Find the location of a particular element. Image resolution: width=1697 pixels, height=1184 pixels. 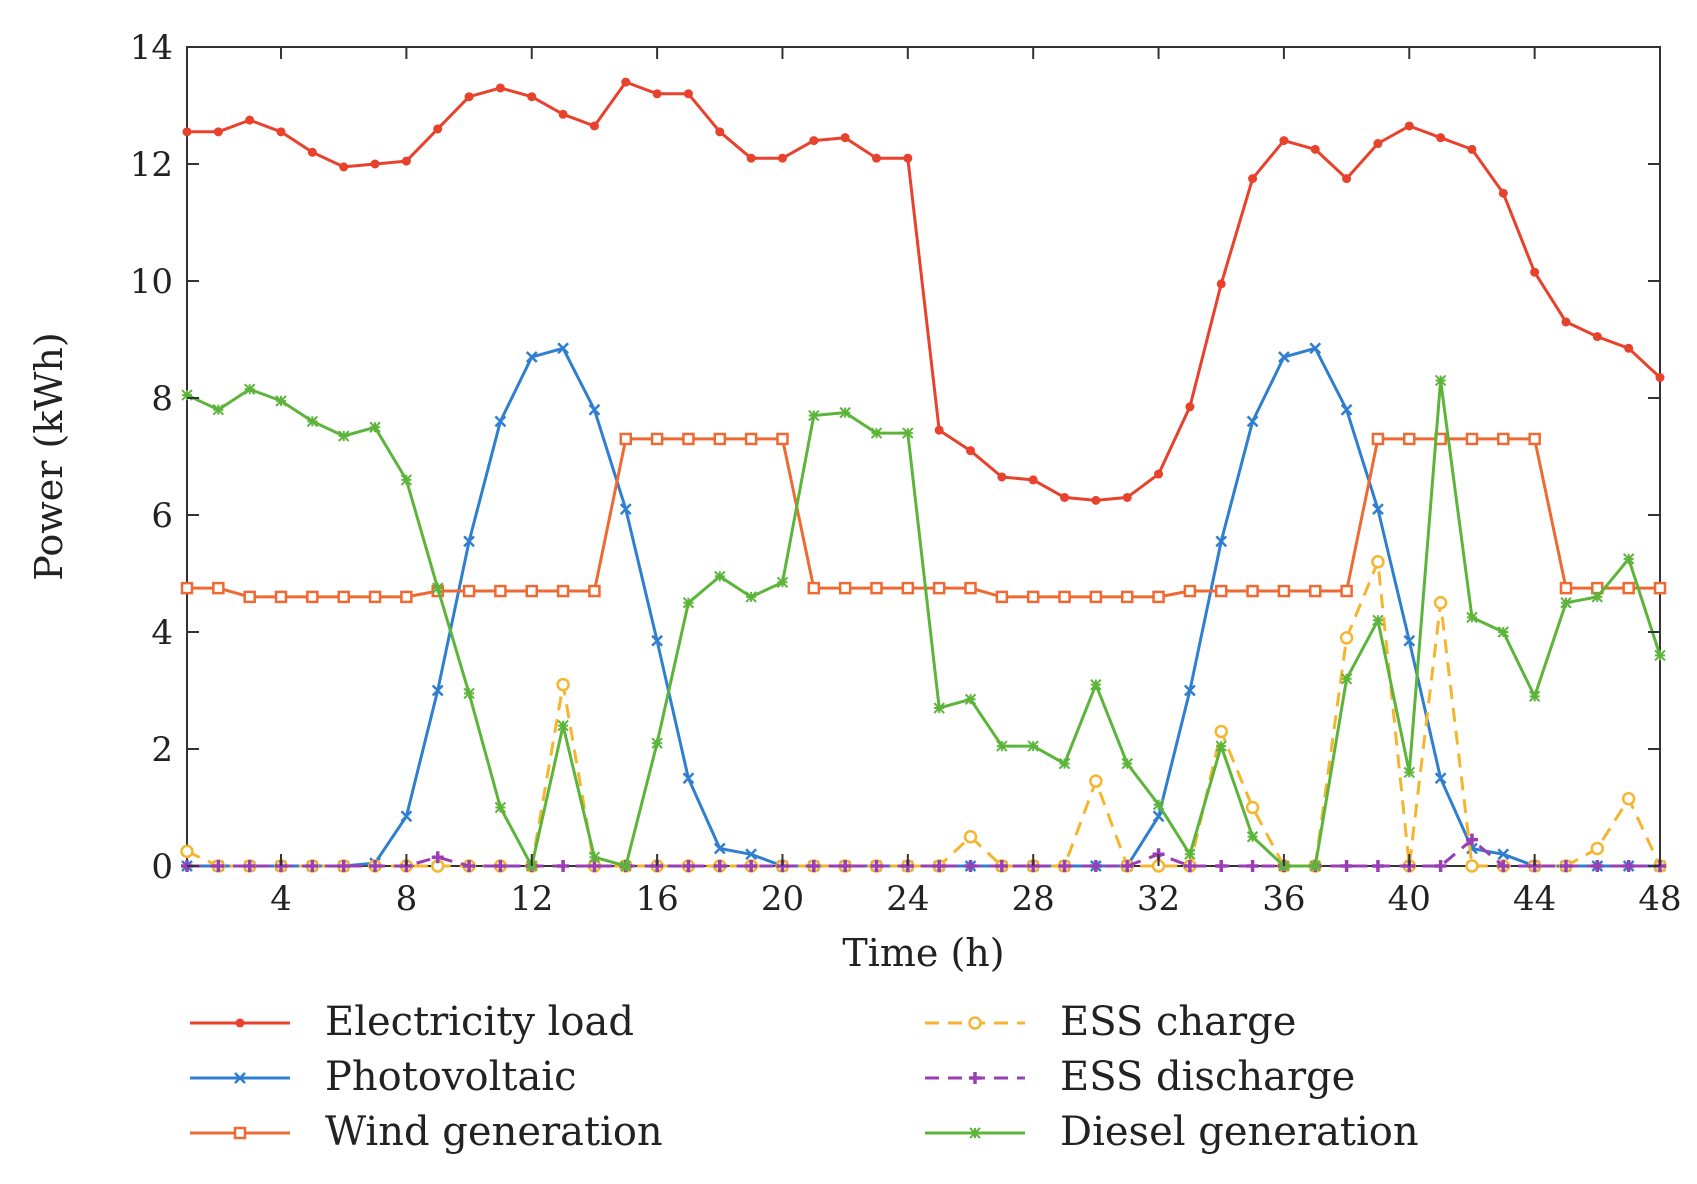

legend-item: Photovoltaic is located at coordinates (383, 1077).